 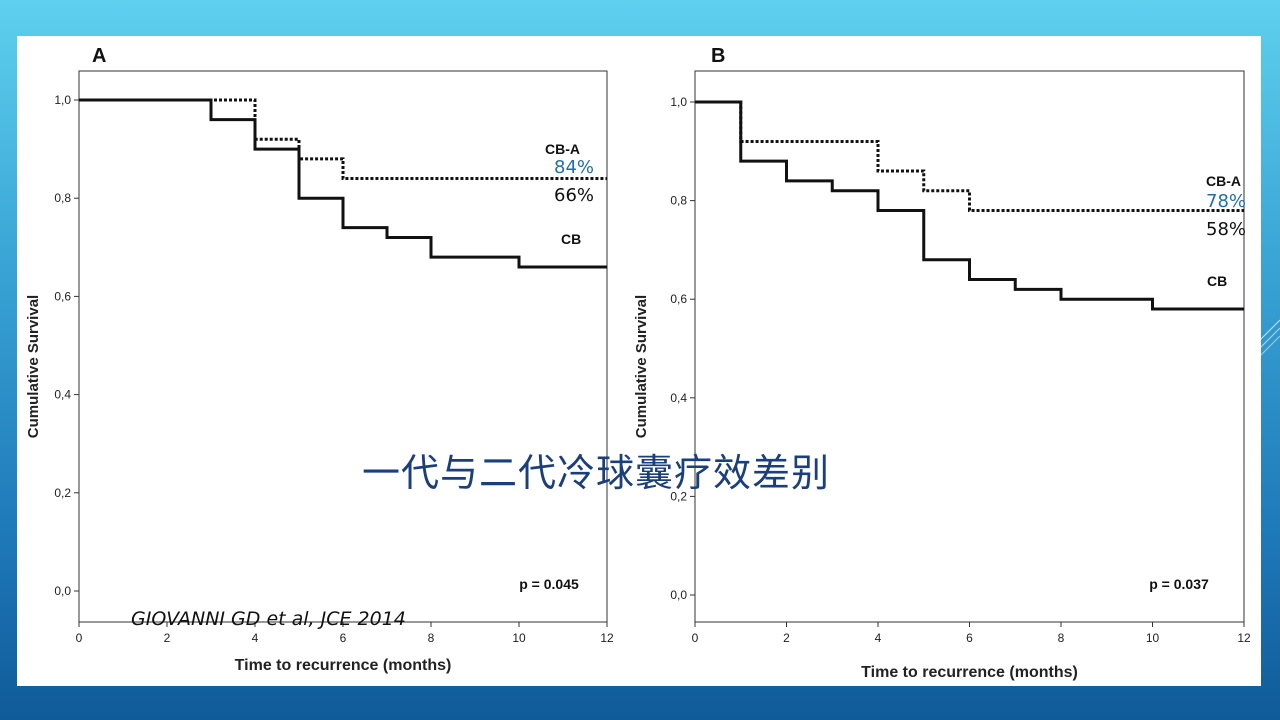 I want to click on percent-label-cba: 84%, so click(x=574, y=167).